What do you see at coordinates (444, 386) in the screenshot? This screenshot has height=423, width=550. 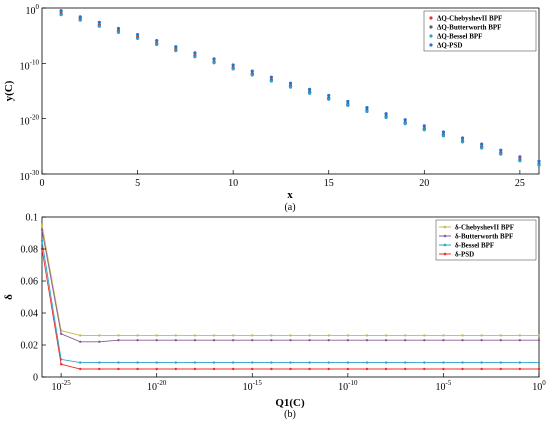 I see `chart-b-x-tick-label: 10⁻⁵` at bounding box center [444, 386].